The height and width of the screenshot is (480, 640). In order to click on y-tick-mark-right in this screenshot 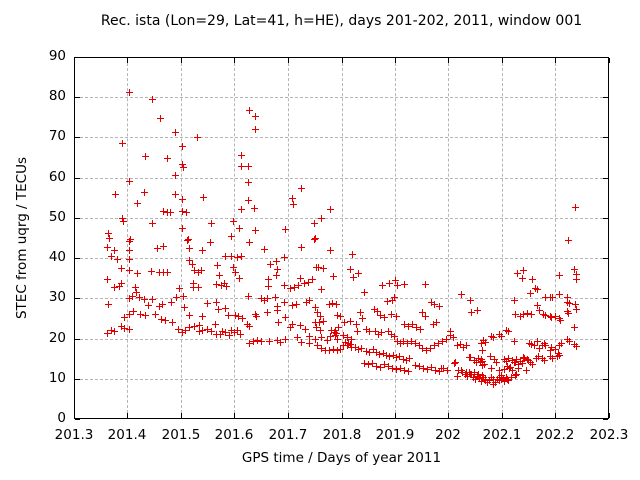, I will do `click(605, 258)`.